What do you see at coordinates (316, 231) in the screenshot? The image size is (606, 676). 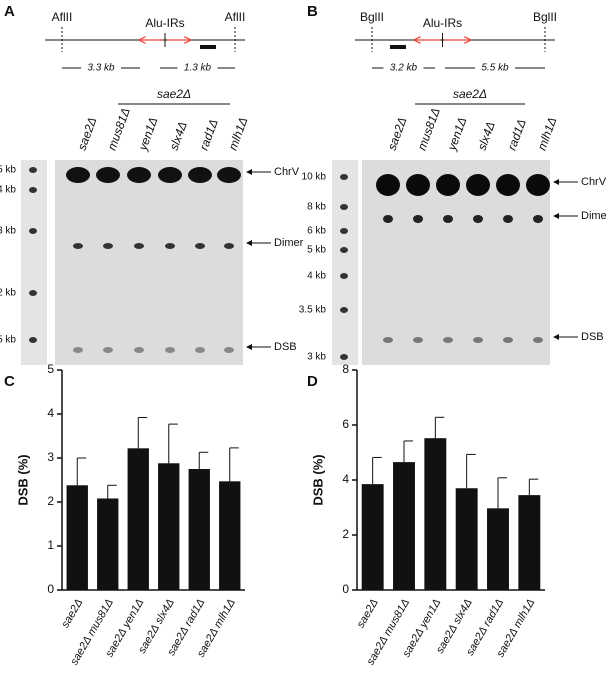 I see `marker-label: 6 kb` at bounding box center [316, 231].